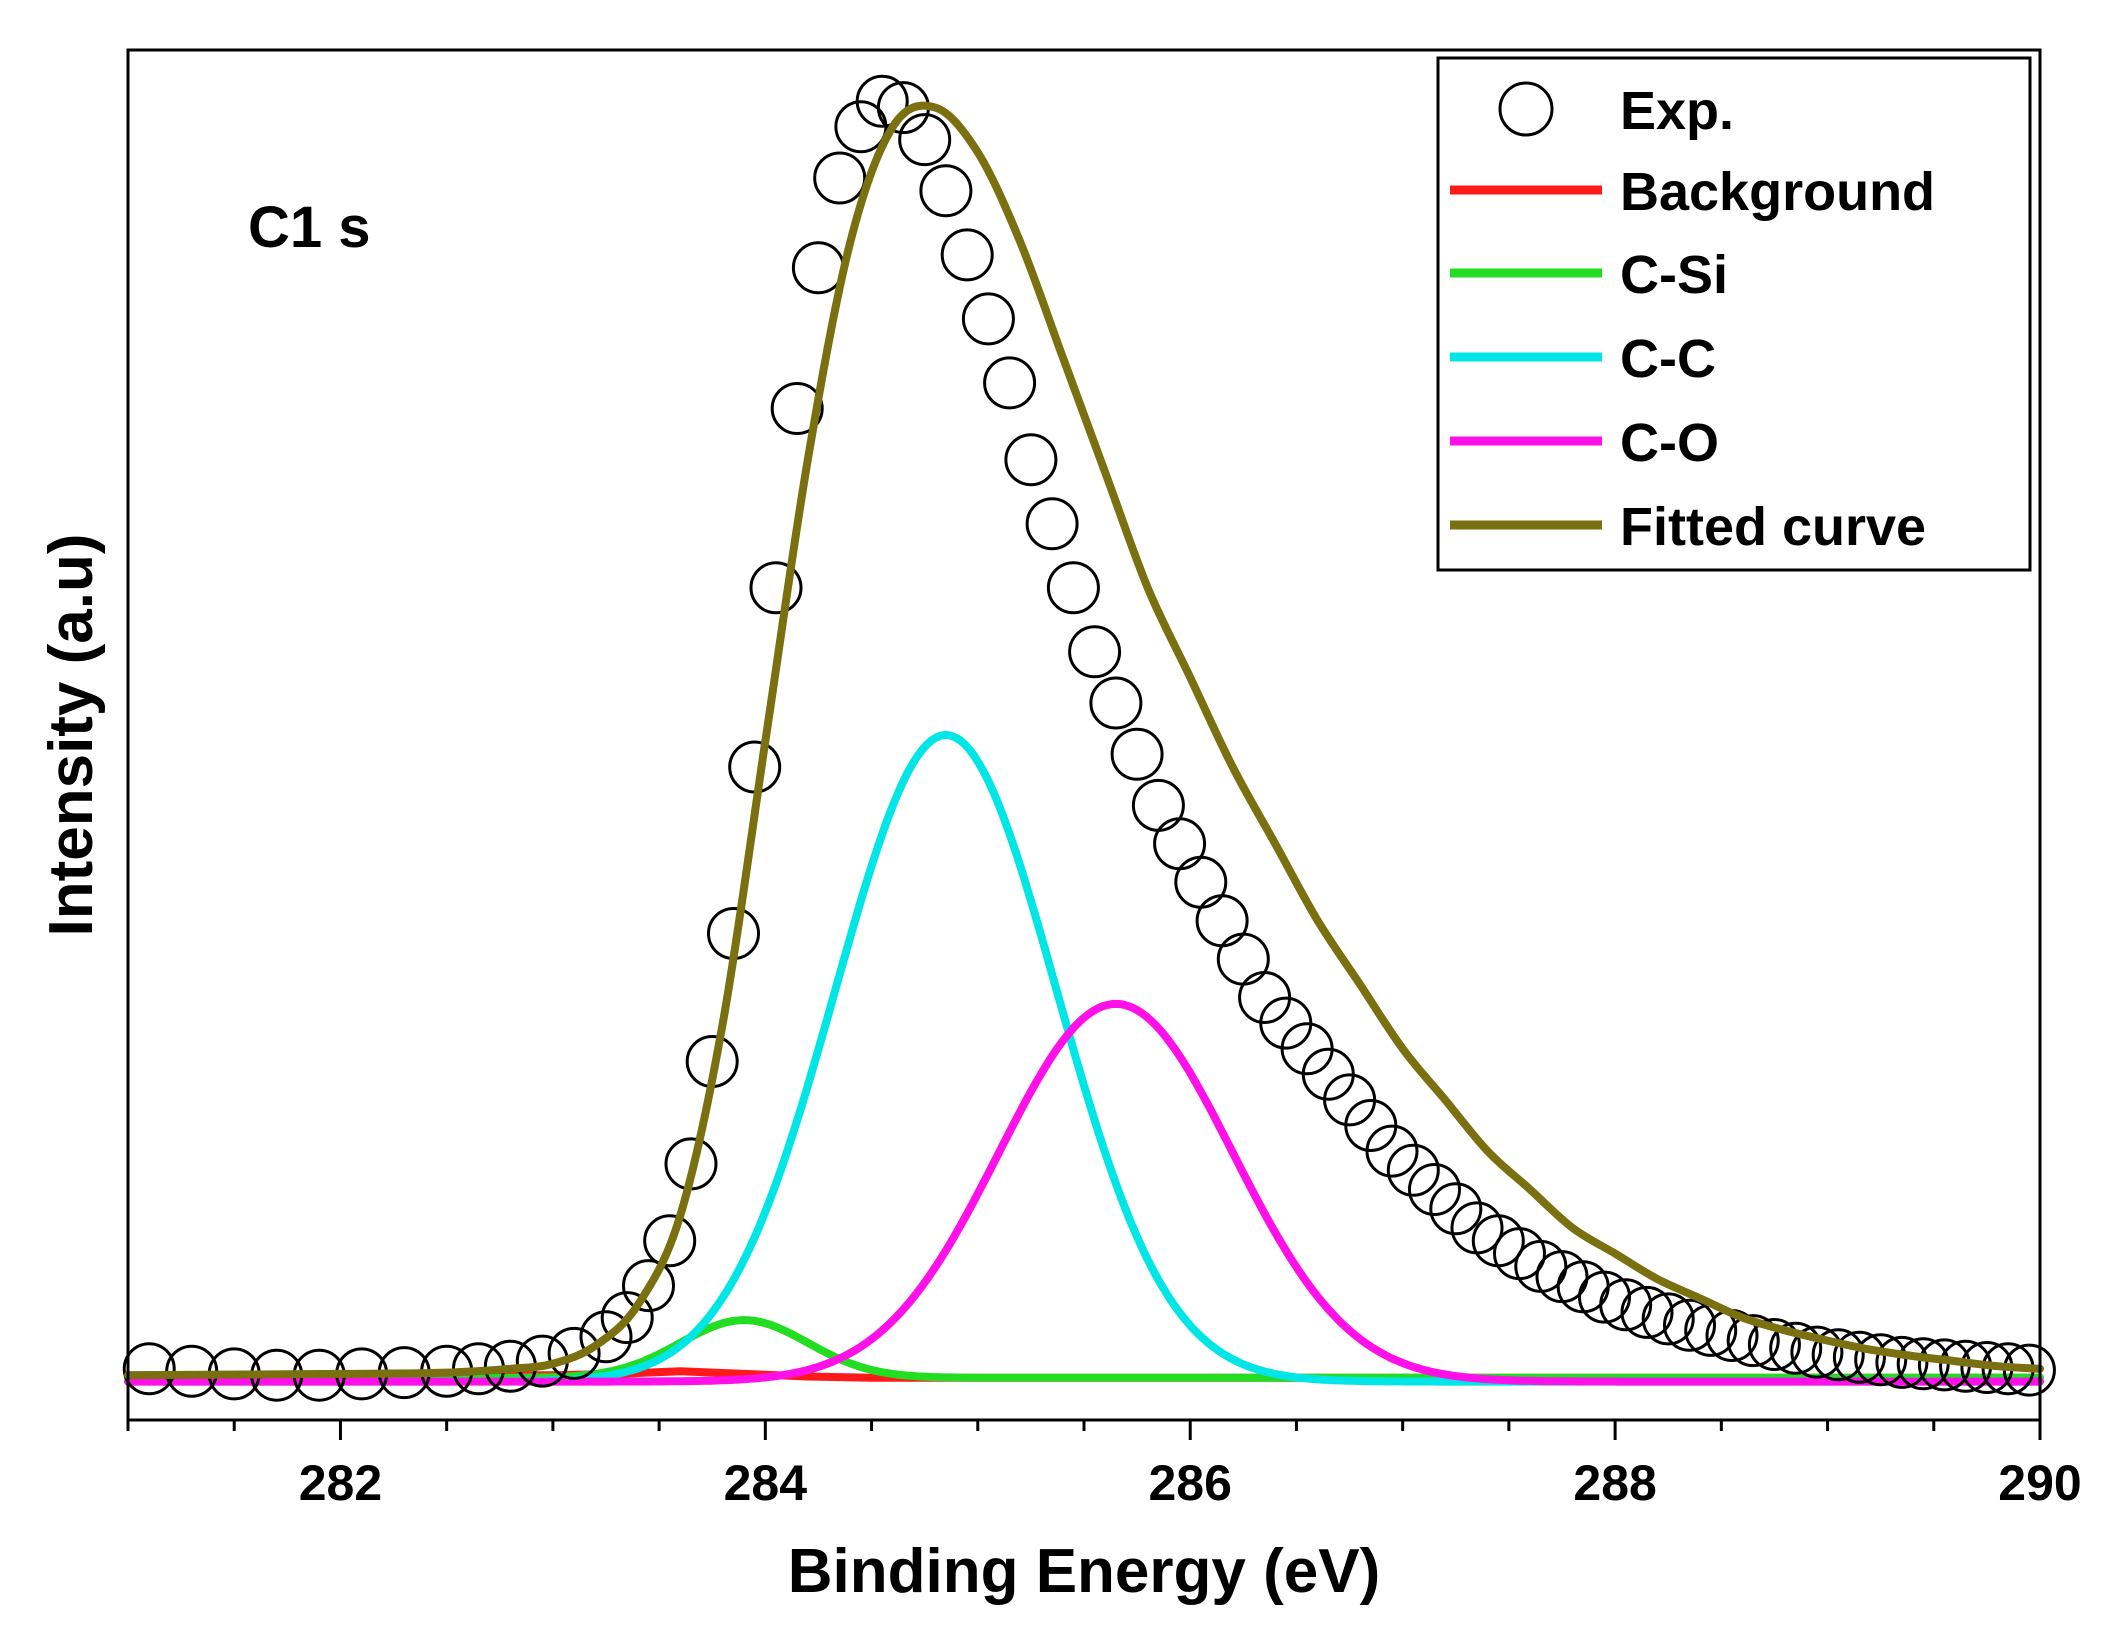  Describe the element at coordinates (1777, 192) in the screenshot. I see `legend-label-background: Background` at that location.